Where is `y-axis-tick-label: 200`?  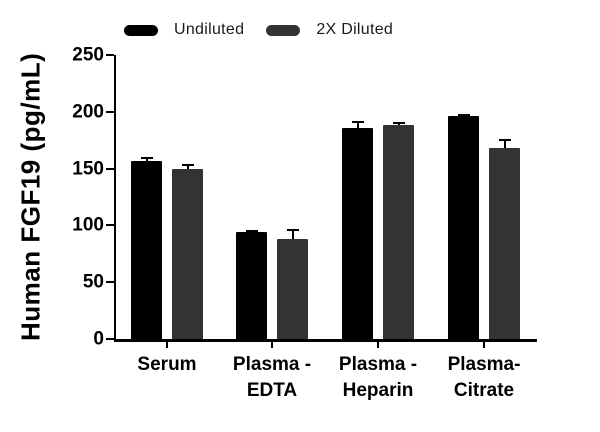 y-axis-tick-label: 200 is located at coordinates (88, 112).